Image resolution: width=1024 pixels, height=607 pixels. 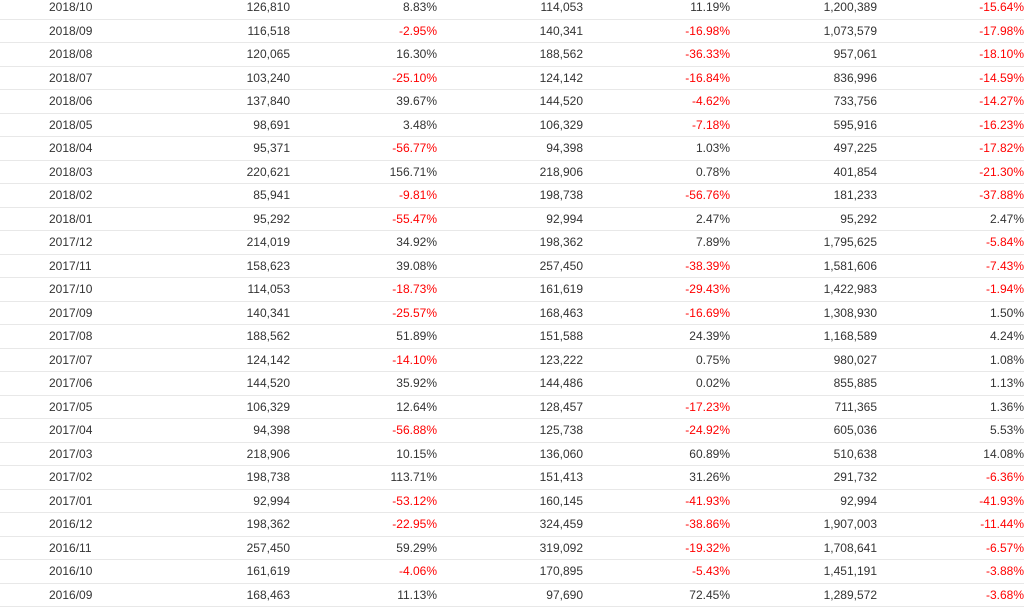 What do you see at coordinates (75, 219) in the screenshot?
I see `month-cell: 2018/01` at bounding box center [75, 219].